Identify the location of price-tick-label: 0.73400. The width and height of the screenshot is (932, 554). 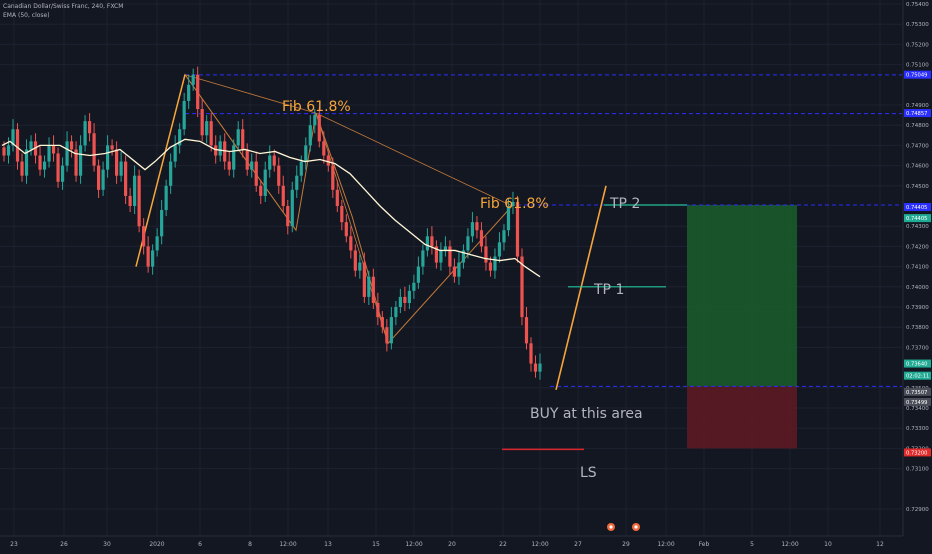
(917, 409).